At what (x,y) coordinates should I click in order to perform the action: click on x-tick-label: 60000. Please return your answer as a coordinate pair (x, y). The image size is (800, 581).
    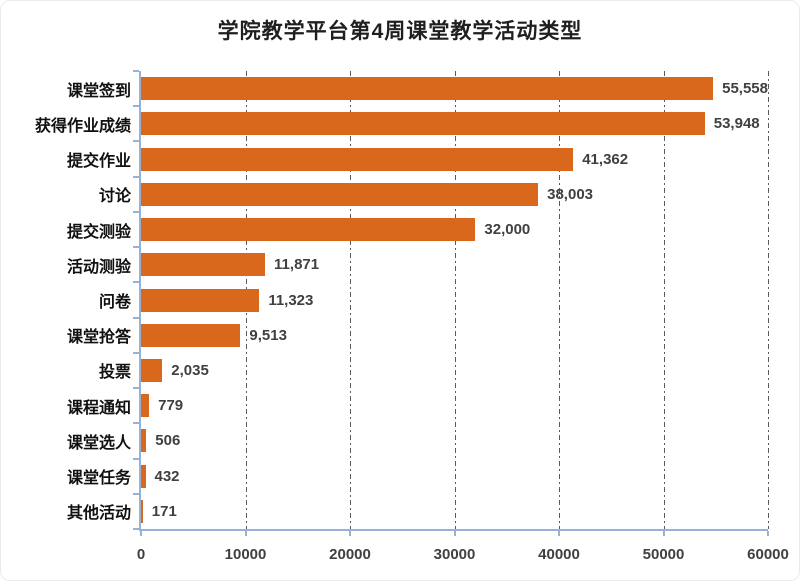
    Looking at the image, I should click on (768, 554).